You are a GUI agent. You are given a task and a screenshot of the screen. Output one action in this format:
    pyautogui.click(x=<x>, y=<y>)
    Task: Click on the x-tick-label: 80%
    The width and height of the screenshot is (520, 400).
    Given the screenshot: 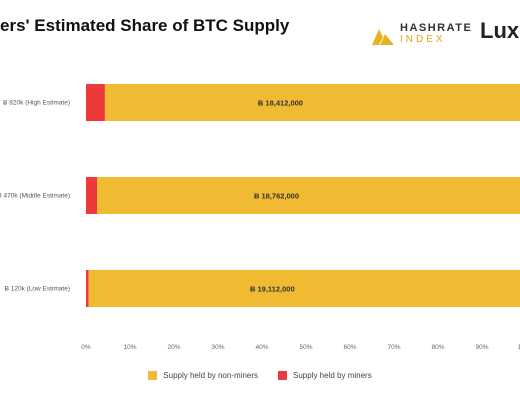 What is the action you would take?
    pyautogui.click(x=437, y=347)
    